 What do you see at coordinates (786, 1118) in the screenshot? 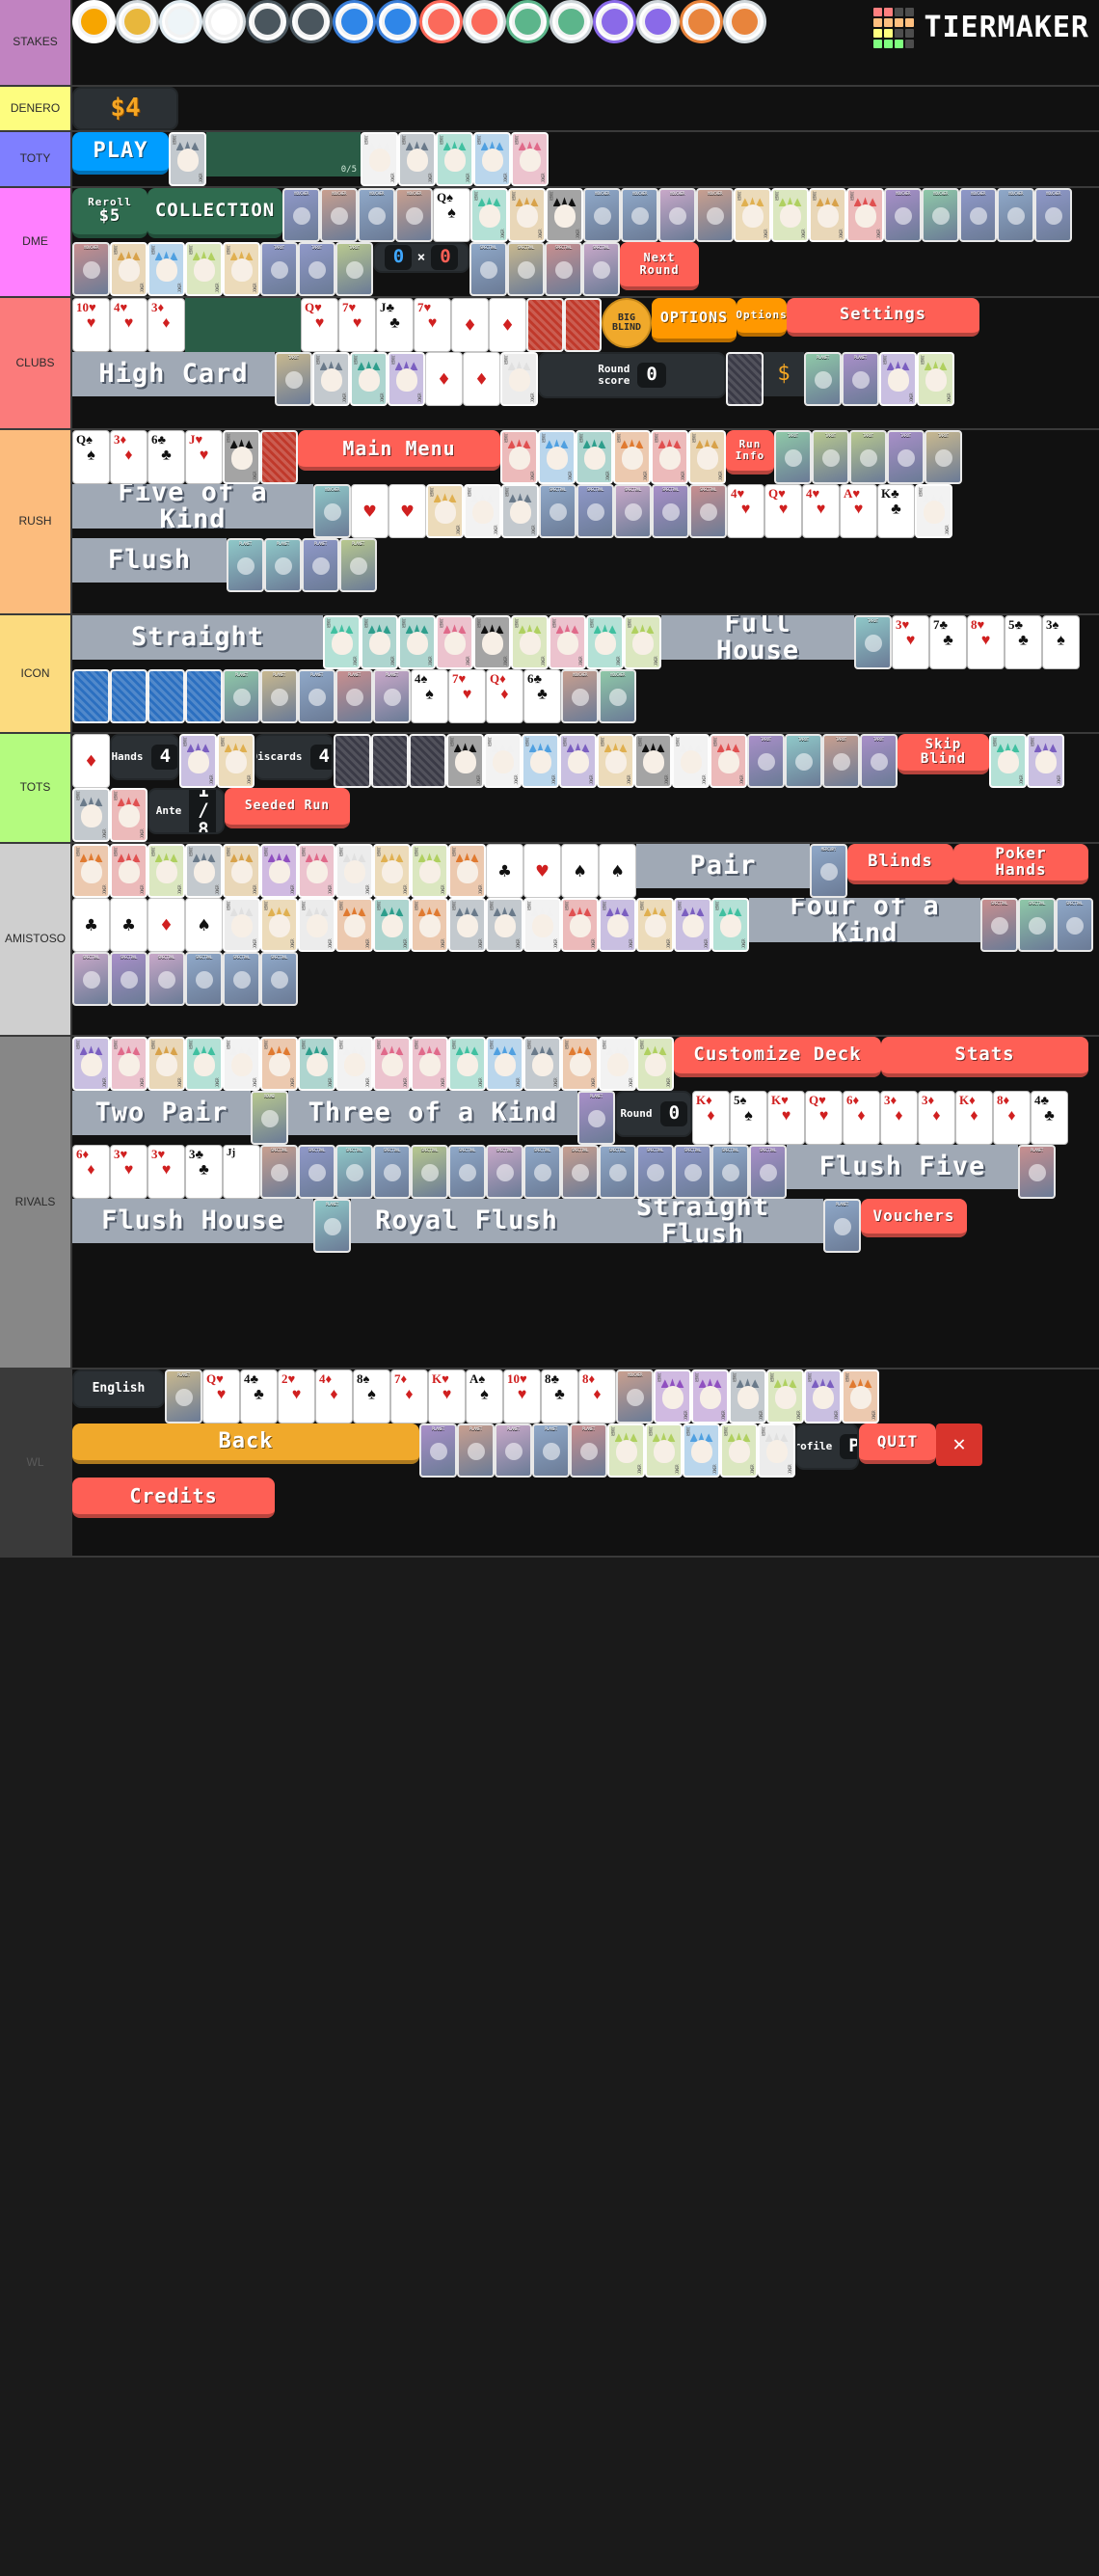
I see `playing-card: K♥ ♥` at bounding box center [786, 1118].